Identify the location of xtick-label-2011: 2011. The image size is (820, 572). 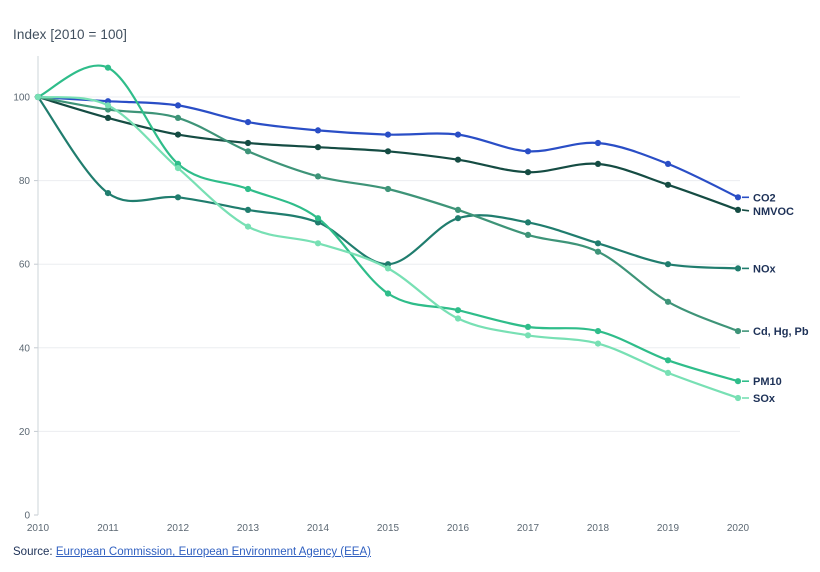
(108, 528).